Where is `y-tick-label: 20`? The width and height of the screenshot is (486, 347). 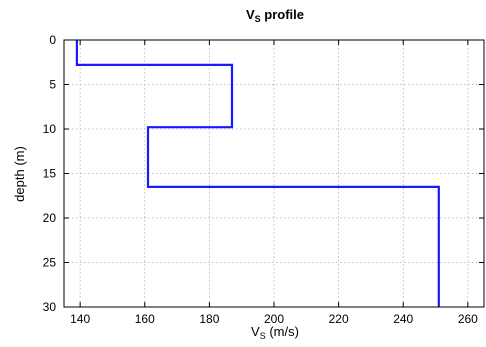 y-tick-label: 20 is located at coordinates (50, 218).